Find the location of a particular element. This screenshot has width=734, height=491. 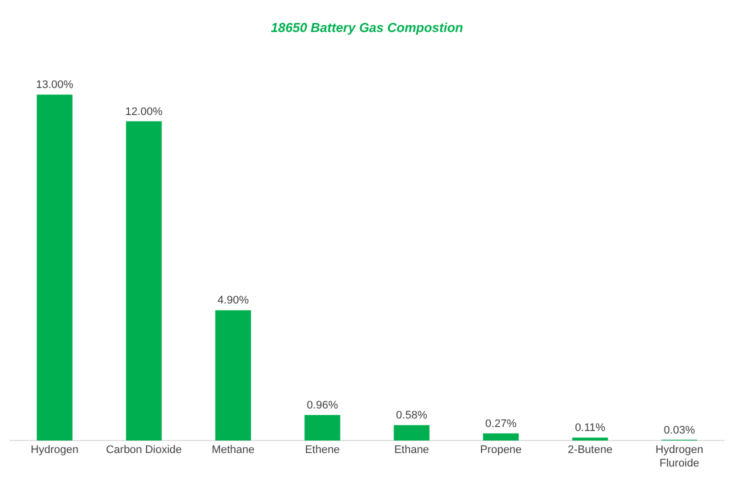

data-label: 0.96% is located at coordinates (322, 406).